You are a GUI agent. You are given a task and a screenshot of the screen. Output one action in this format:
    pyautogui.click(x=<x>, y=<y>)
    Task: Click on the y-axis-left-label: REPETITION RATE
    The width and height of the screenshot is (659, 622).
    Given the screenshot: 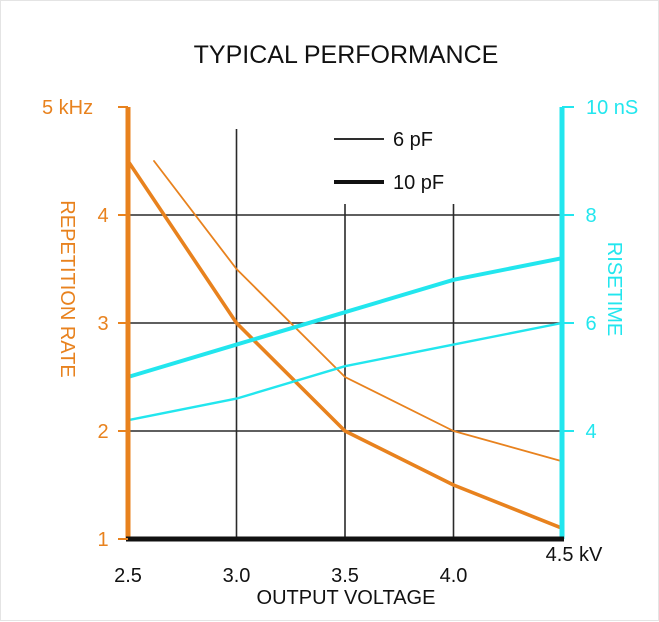 What is the action you would take?
    pyautogui.click(x=67, y=288)
    